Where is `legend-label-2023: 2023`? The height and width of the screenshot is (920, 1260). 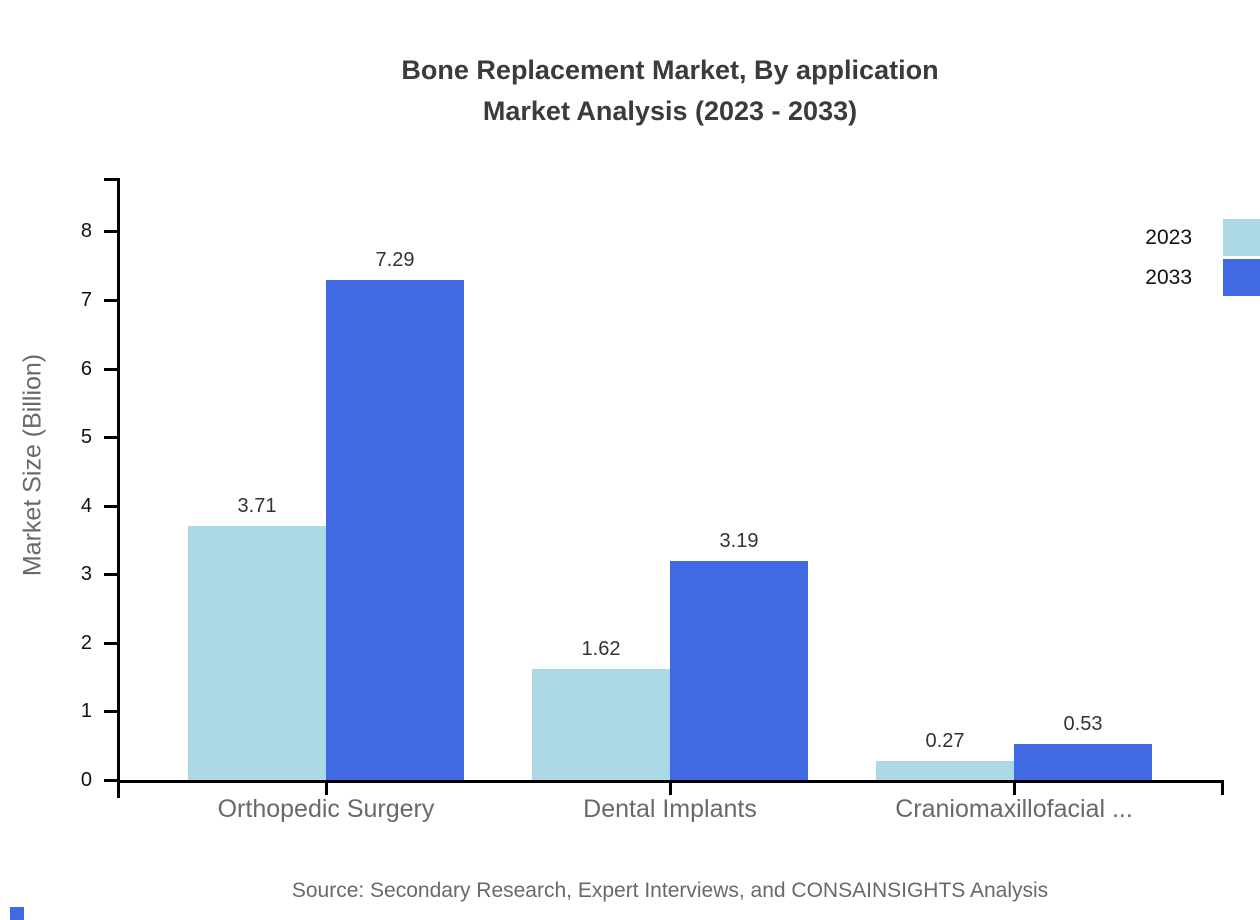 legend-label-2023: 2023 is located at coordinates (1168, 237).